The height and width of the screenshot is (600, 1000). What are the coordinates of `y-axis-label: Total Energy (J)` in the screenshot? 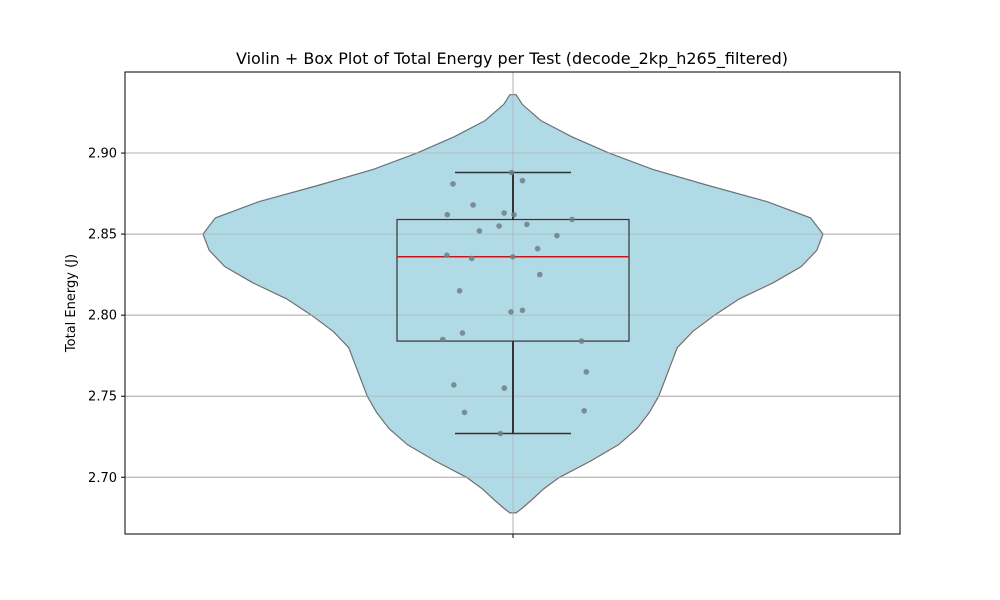 It's located at (71, 303).